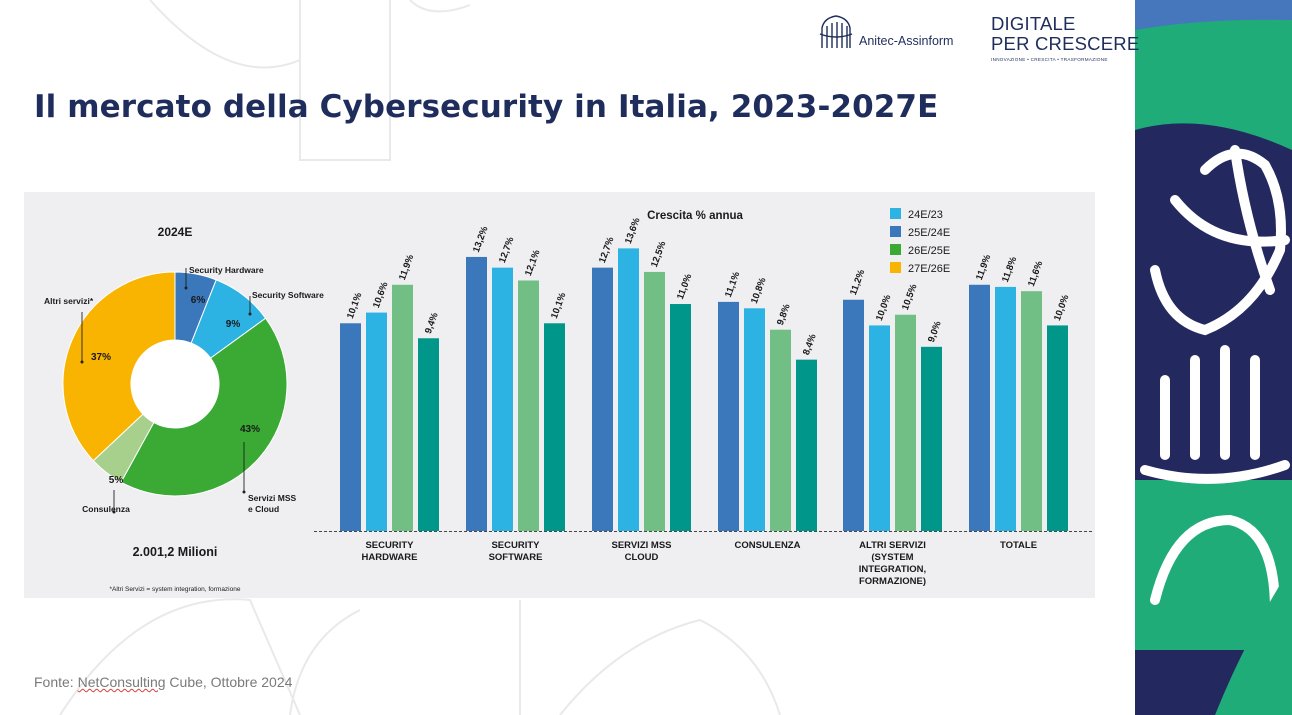  What do you see at coordinates (533, 263) in the screenshot?
I see `bar-value-label: 12,1%` at bounding box center [533, 263].